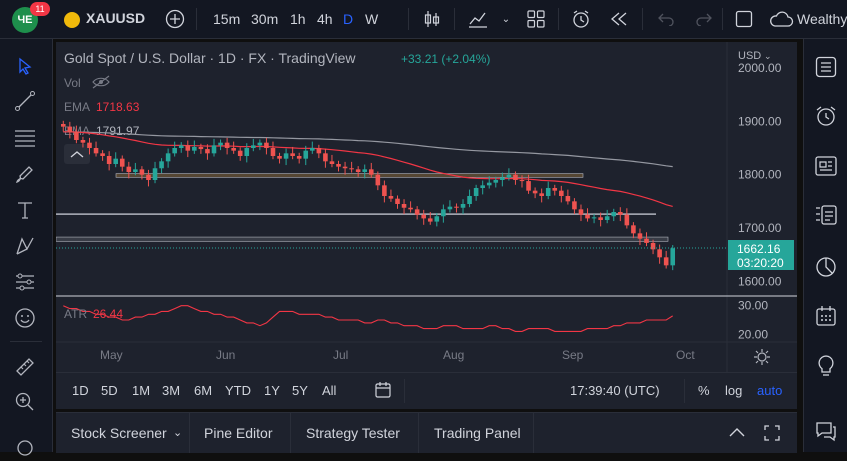 This screenshot has height=461, width=847. Describe the element at coordinates (744, 19) in the screenshot. I see `fullscreen-icon` at that location.